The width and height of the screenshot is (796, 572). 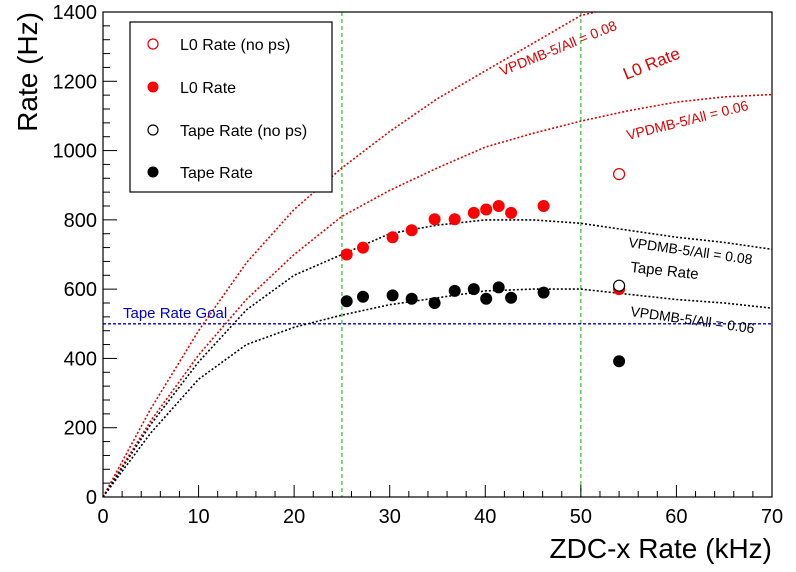 I want to click on legend-box, so click(x=231, y=107).